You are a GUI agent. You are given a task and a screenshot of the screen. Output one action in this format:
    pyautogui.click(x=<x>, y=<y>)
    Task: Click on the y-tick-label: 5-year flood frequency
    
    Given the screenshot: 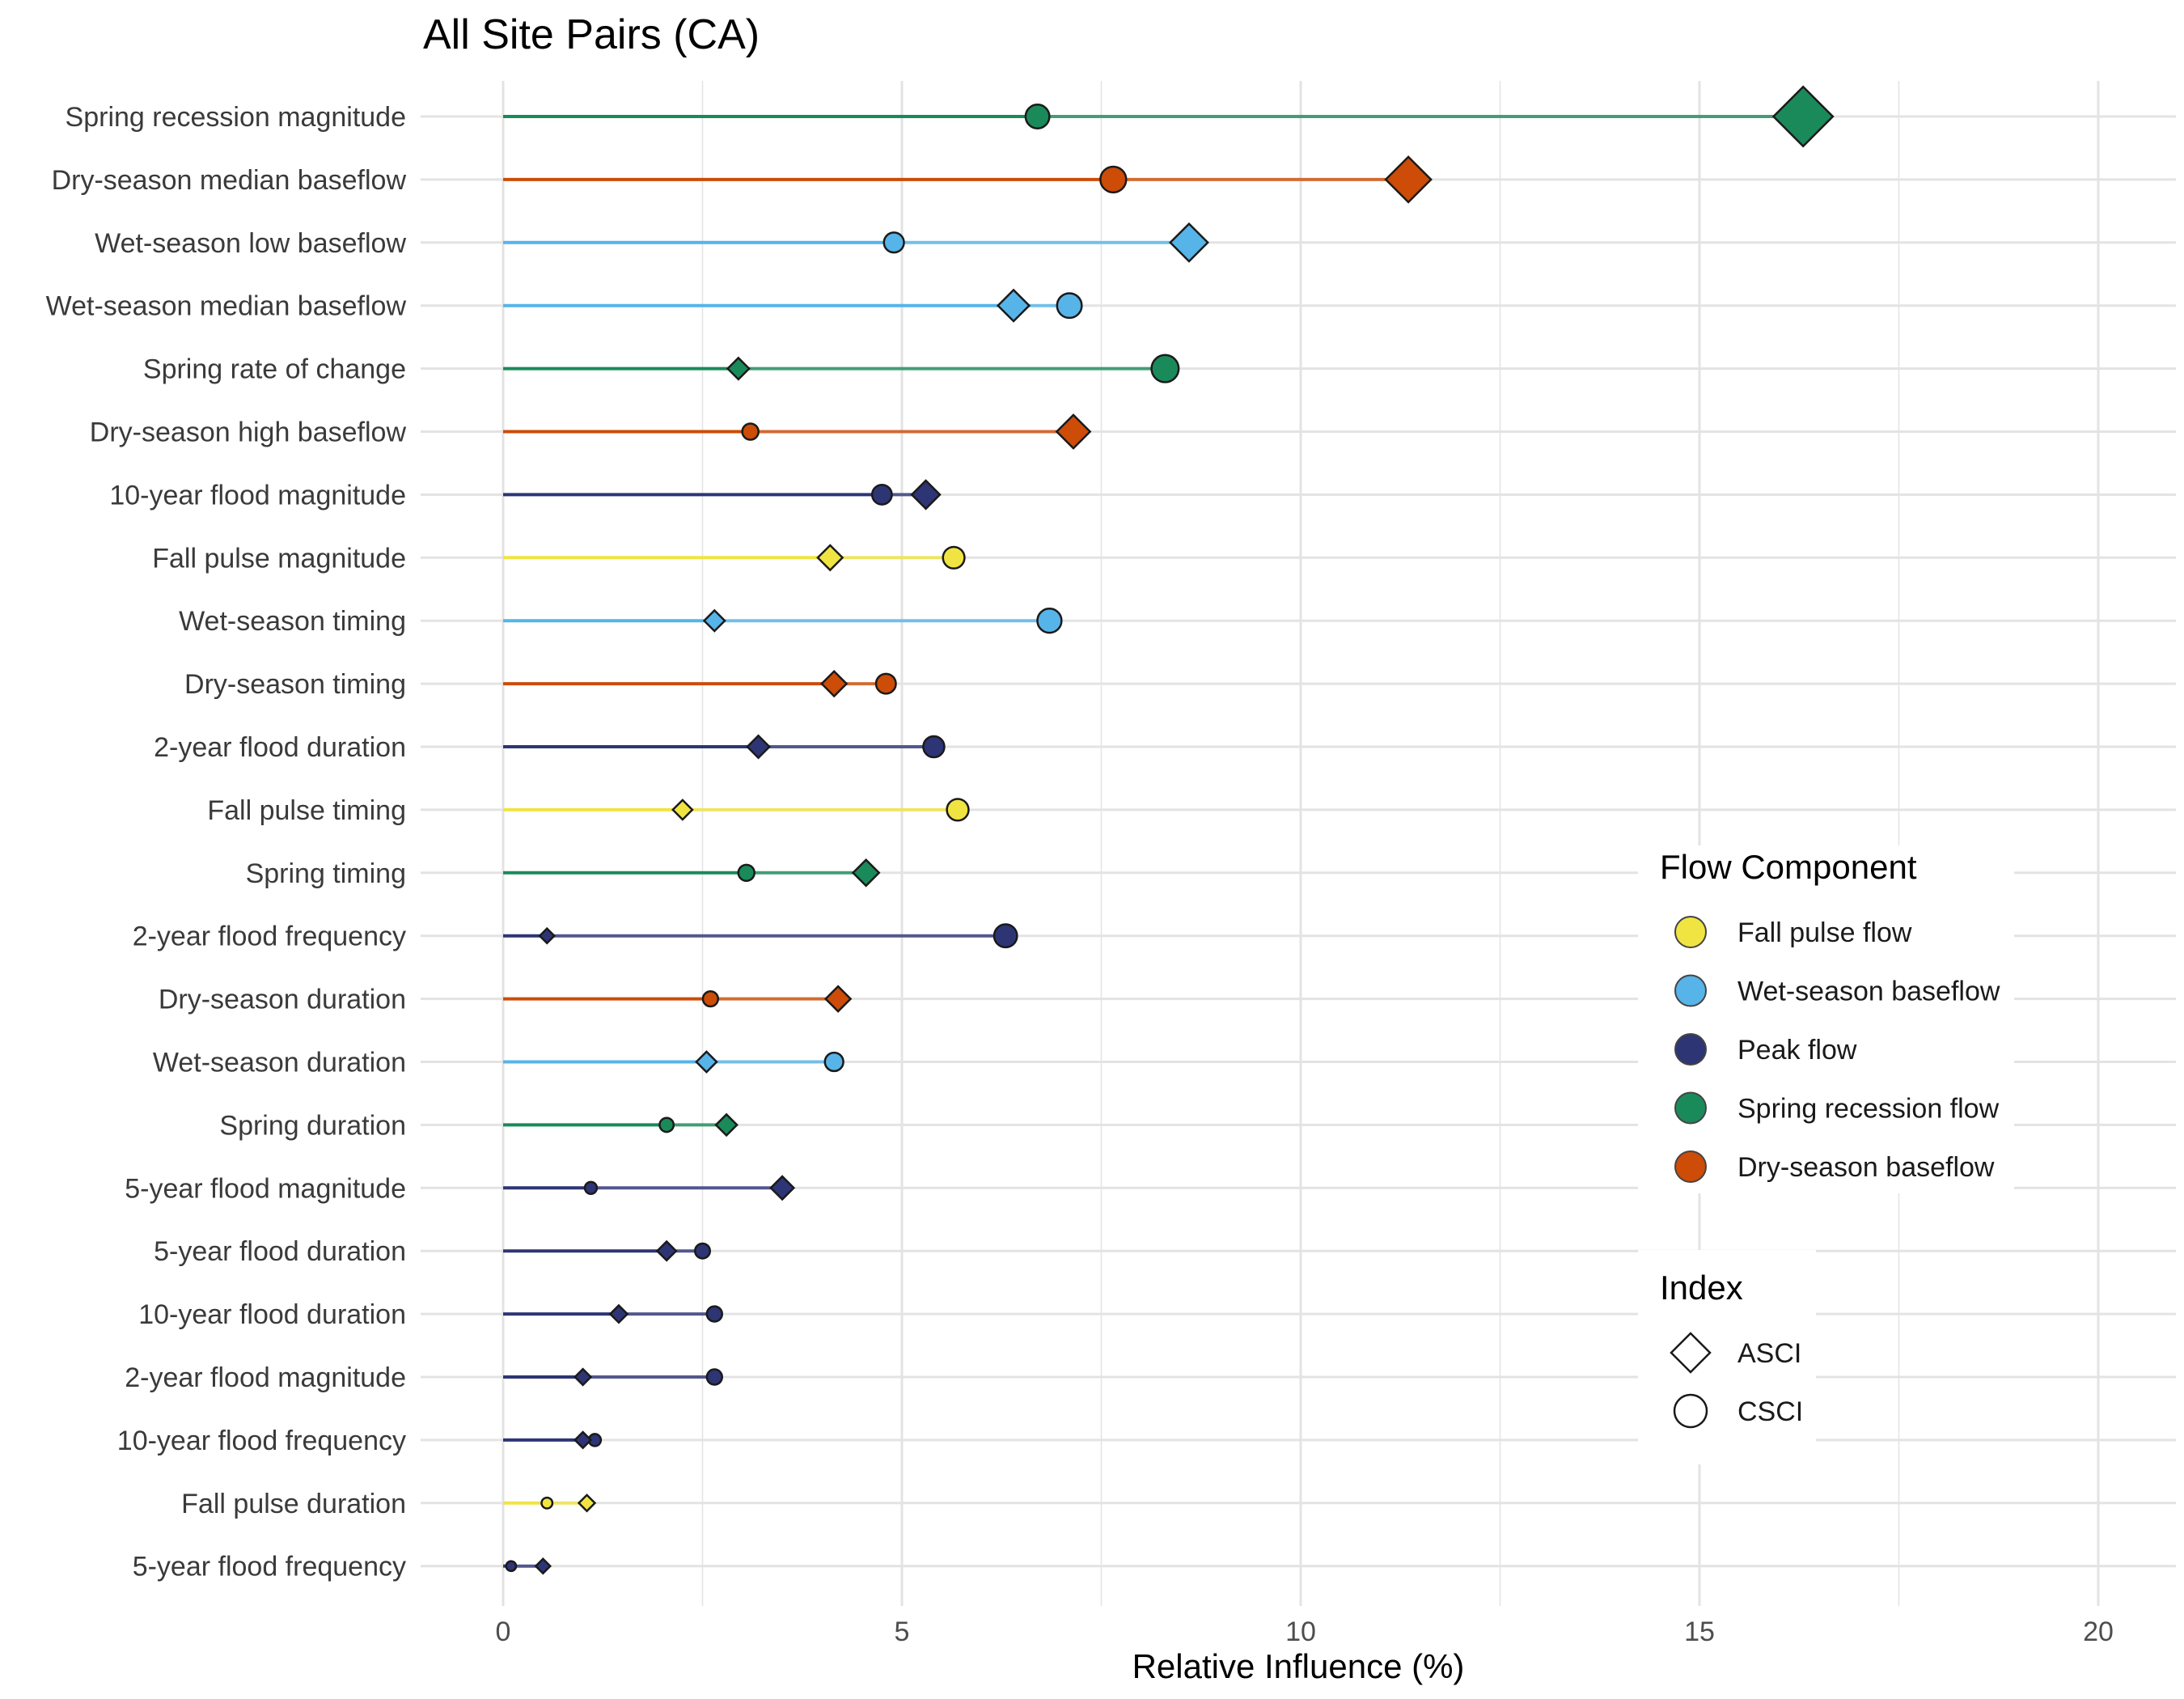 What is the action you would take?
    pyautogui.click(x=270, y=1567)
    